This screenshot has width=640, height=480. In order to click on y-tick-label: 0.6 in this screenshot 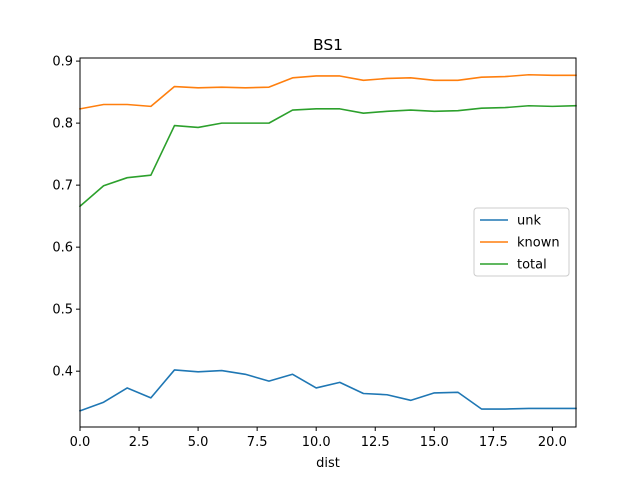, I will do `click(62, 248)`.